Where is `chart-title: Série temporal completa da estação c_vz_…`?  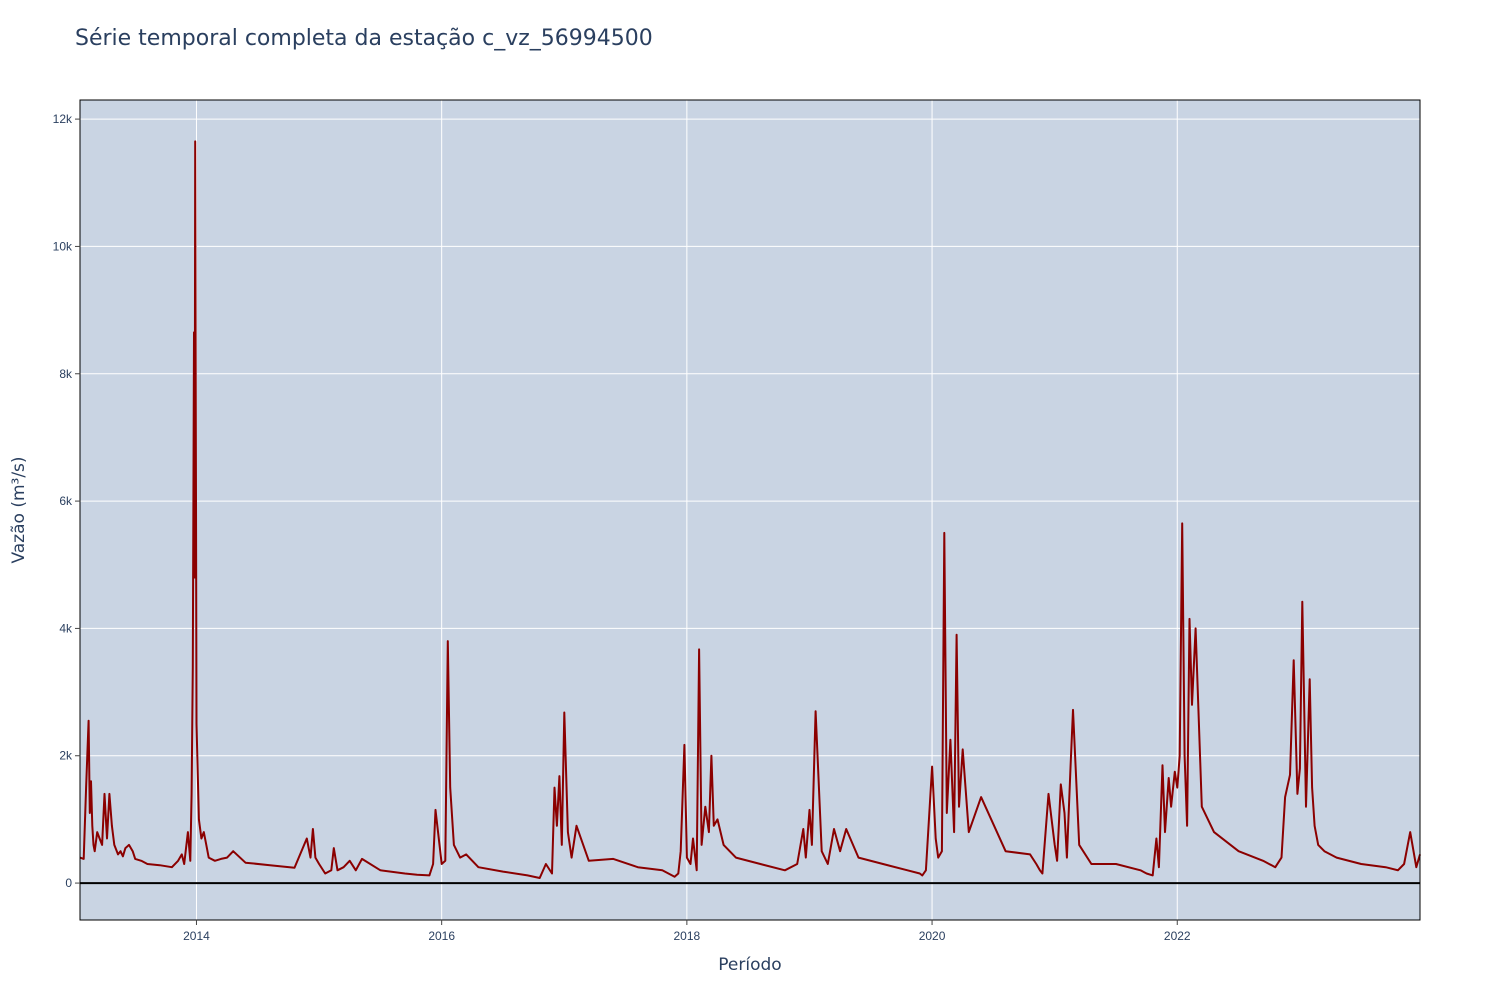 chart-title: Série temporal completa da estação c_vz_… is located at coordinates (364, 38).